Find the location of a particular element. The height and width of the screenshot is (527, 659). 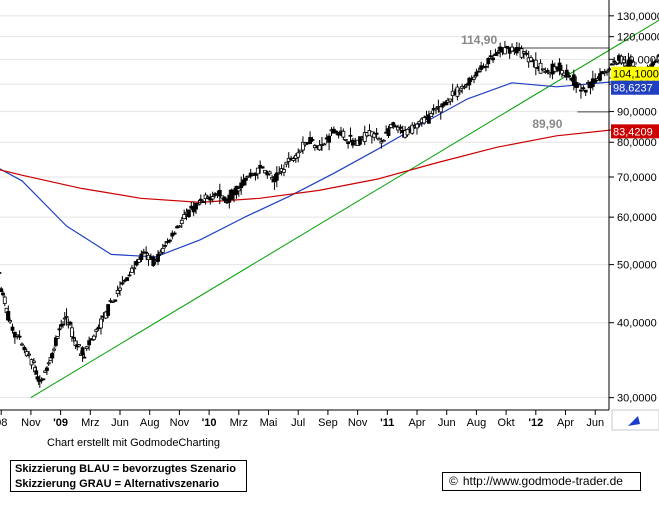

legend-blue-text: Skizzierung BLAU = bevorzugtes Szenario is located at coordinates (125, 469).